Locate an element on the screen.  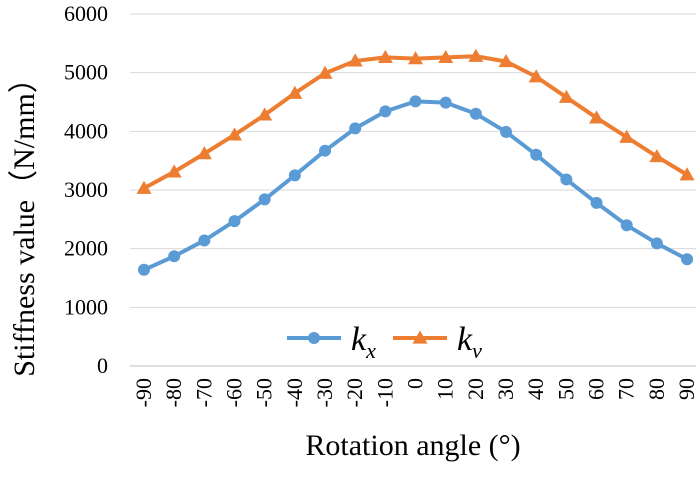
x-tick-label: 80 is located at coordinates (656, 389).